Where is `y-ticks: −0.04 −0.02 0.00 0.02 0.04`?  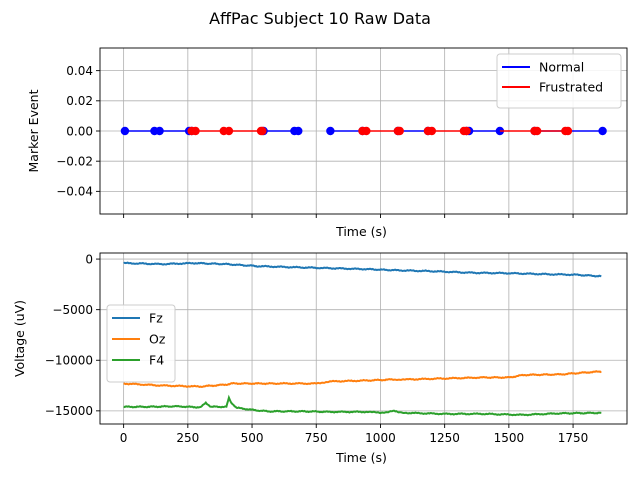
y-ticks: −0.04 −0.02 0.00 0.02 0.04 is located at coordinates (78, 131).